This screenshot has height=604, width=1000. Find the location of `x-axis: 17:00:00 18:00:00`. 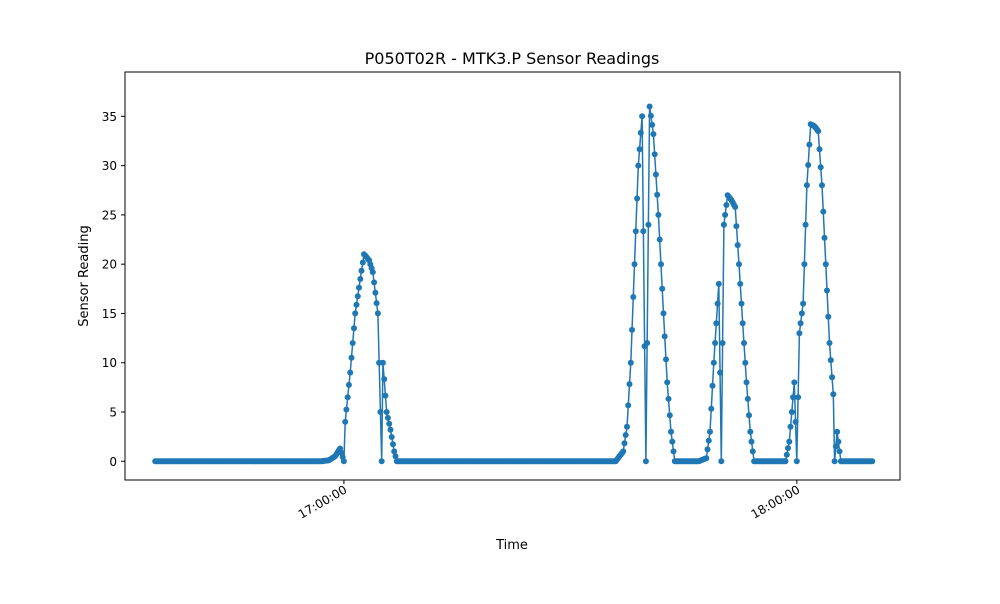

x-axis: 17:00:00 18:00:00 is located at coordinates (549, 501).